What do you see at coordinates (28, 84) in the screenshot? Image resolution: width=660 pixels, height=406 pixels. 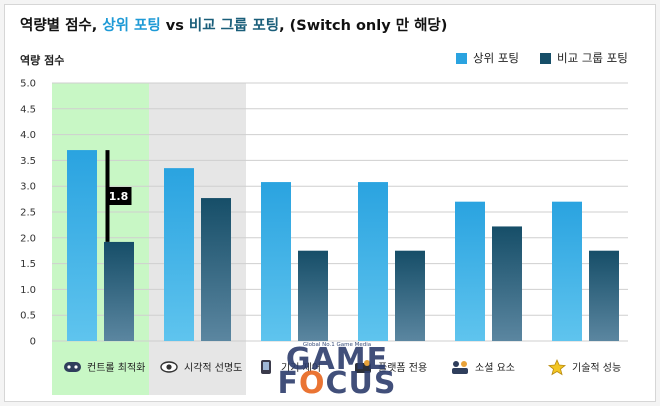 I see `y-tick-label: 5.0` at bounding box center [28, 84].